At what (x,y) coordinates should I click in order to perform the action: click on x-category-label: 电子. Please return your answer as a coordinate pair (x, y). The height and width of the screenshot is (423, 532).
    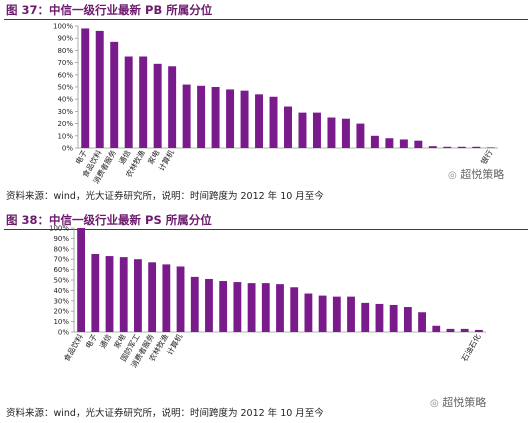
    Looking at the image, I should click on (91, 341).